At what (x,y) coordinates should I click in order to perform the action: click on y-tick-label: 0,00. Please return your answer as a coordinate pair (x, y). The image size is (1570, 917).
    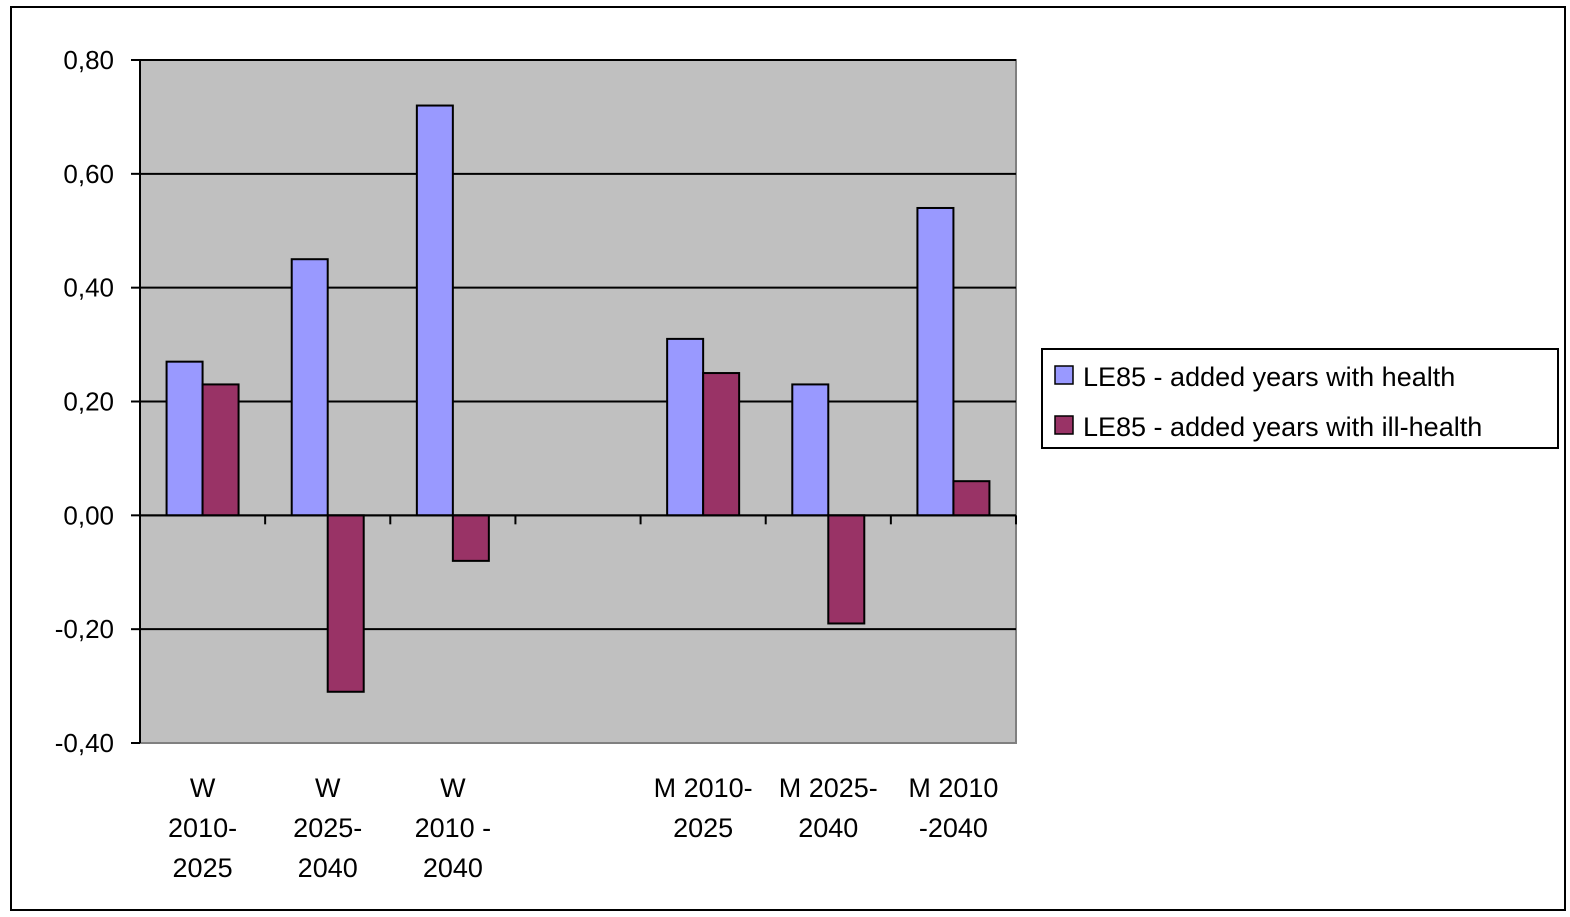
    Looking at the image, I should click on (88, 515).